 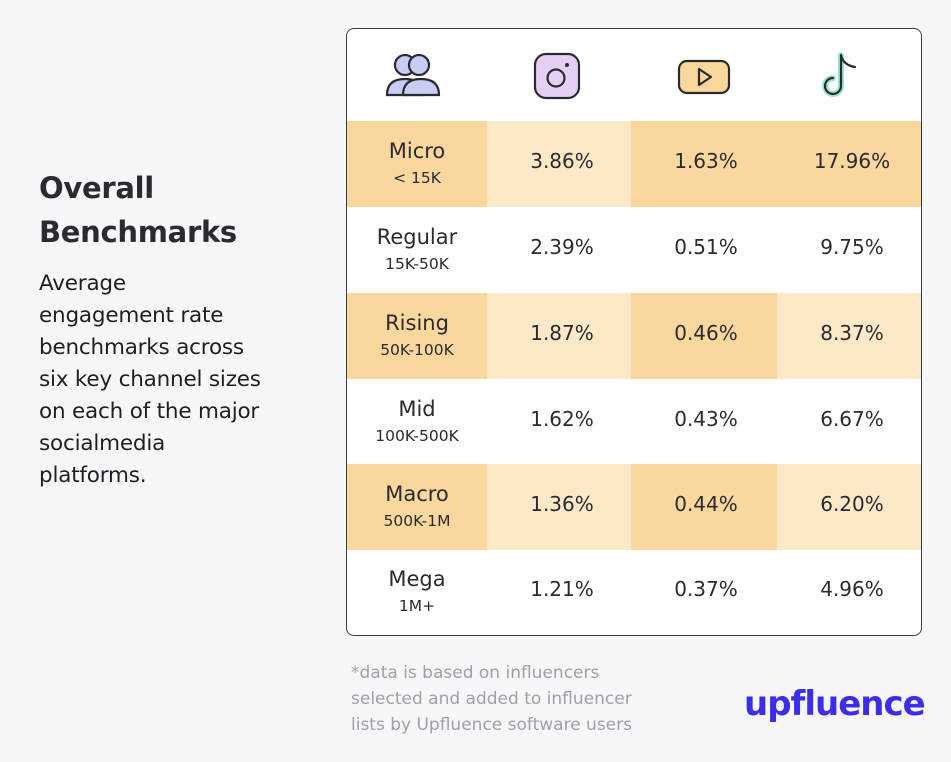 What do you see at coordinates (417, 178) in the screenshot?
I see `tier-range: < 15K` at bounding box center [417, 178].